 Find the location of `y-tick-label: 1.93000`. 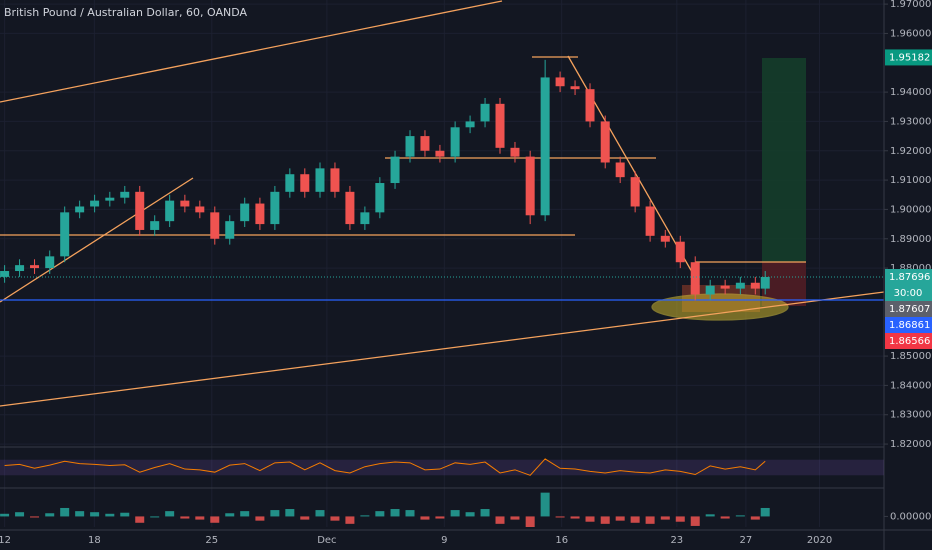

y-tick-label: 1.93000 is located at coordinates (910, 121).